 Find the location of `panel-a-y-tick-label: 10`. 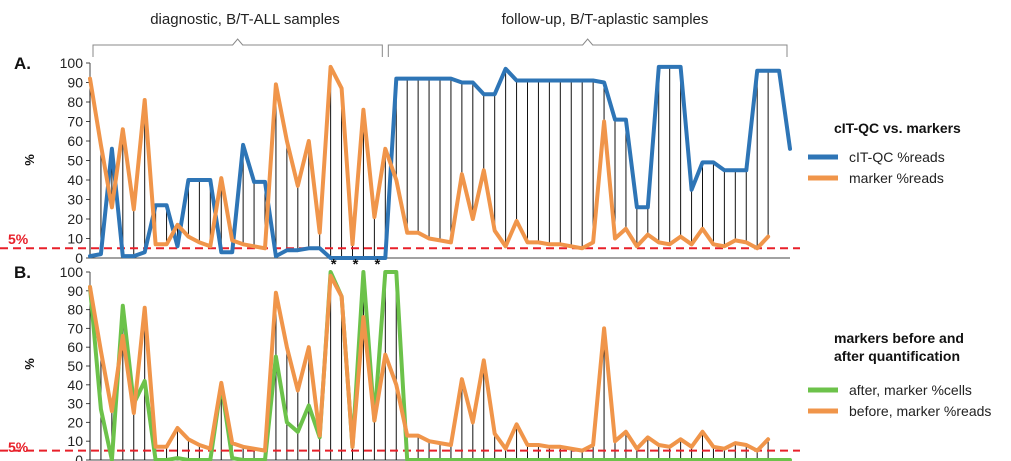

panel-a-y-tick-label: 10 is located at coordinates (75, 239).